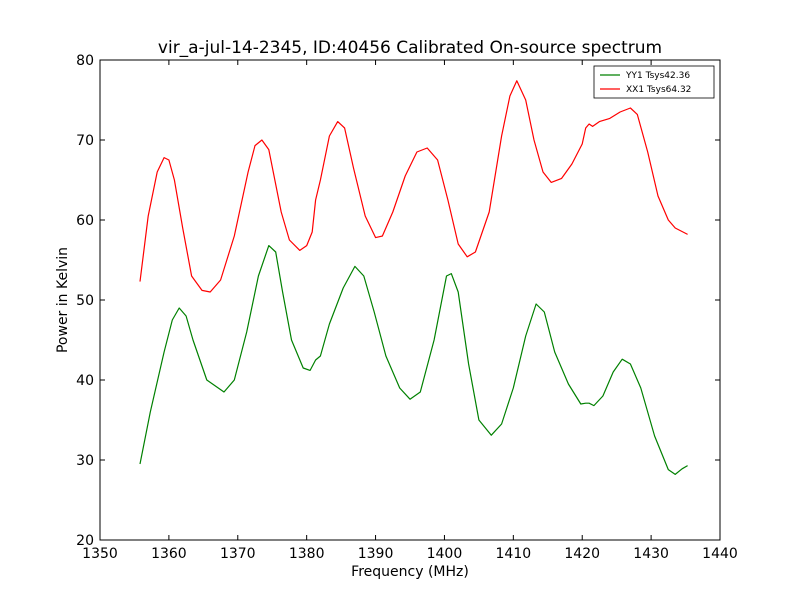  I want to click on x-tick-label: 1420, so click(582, 554).